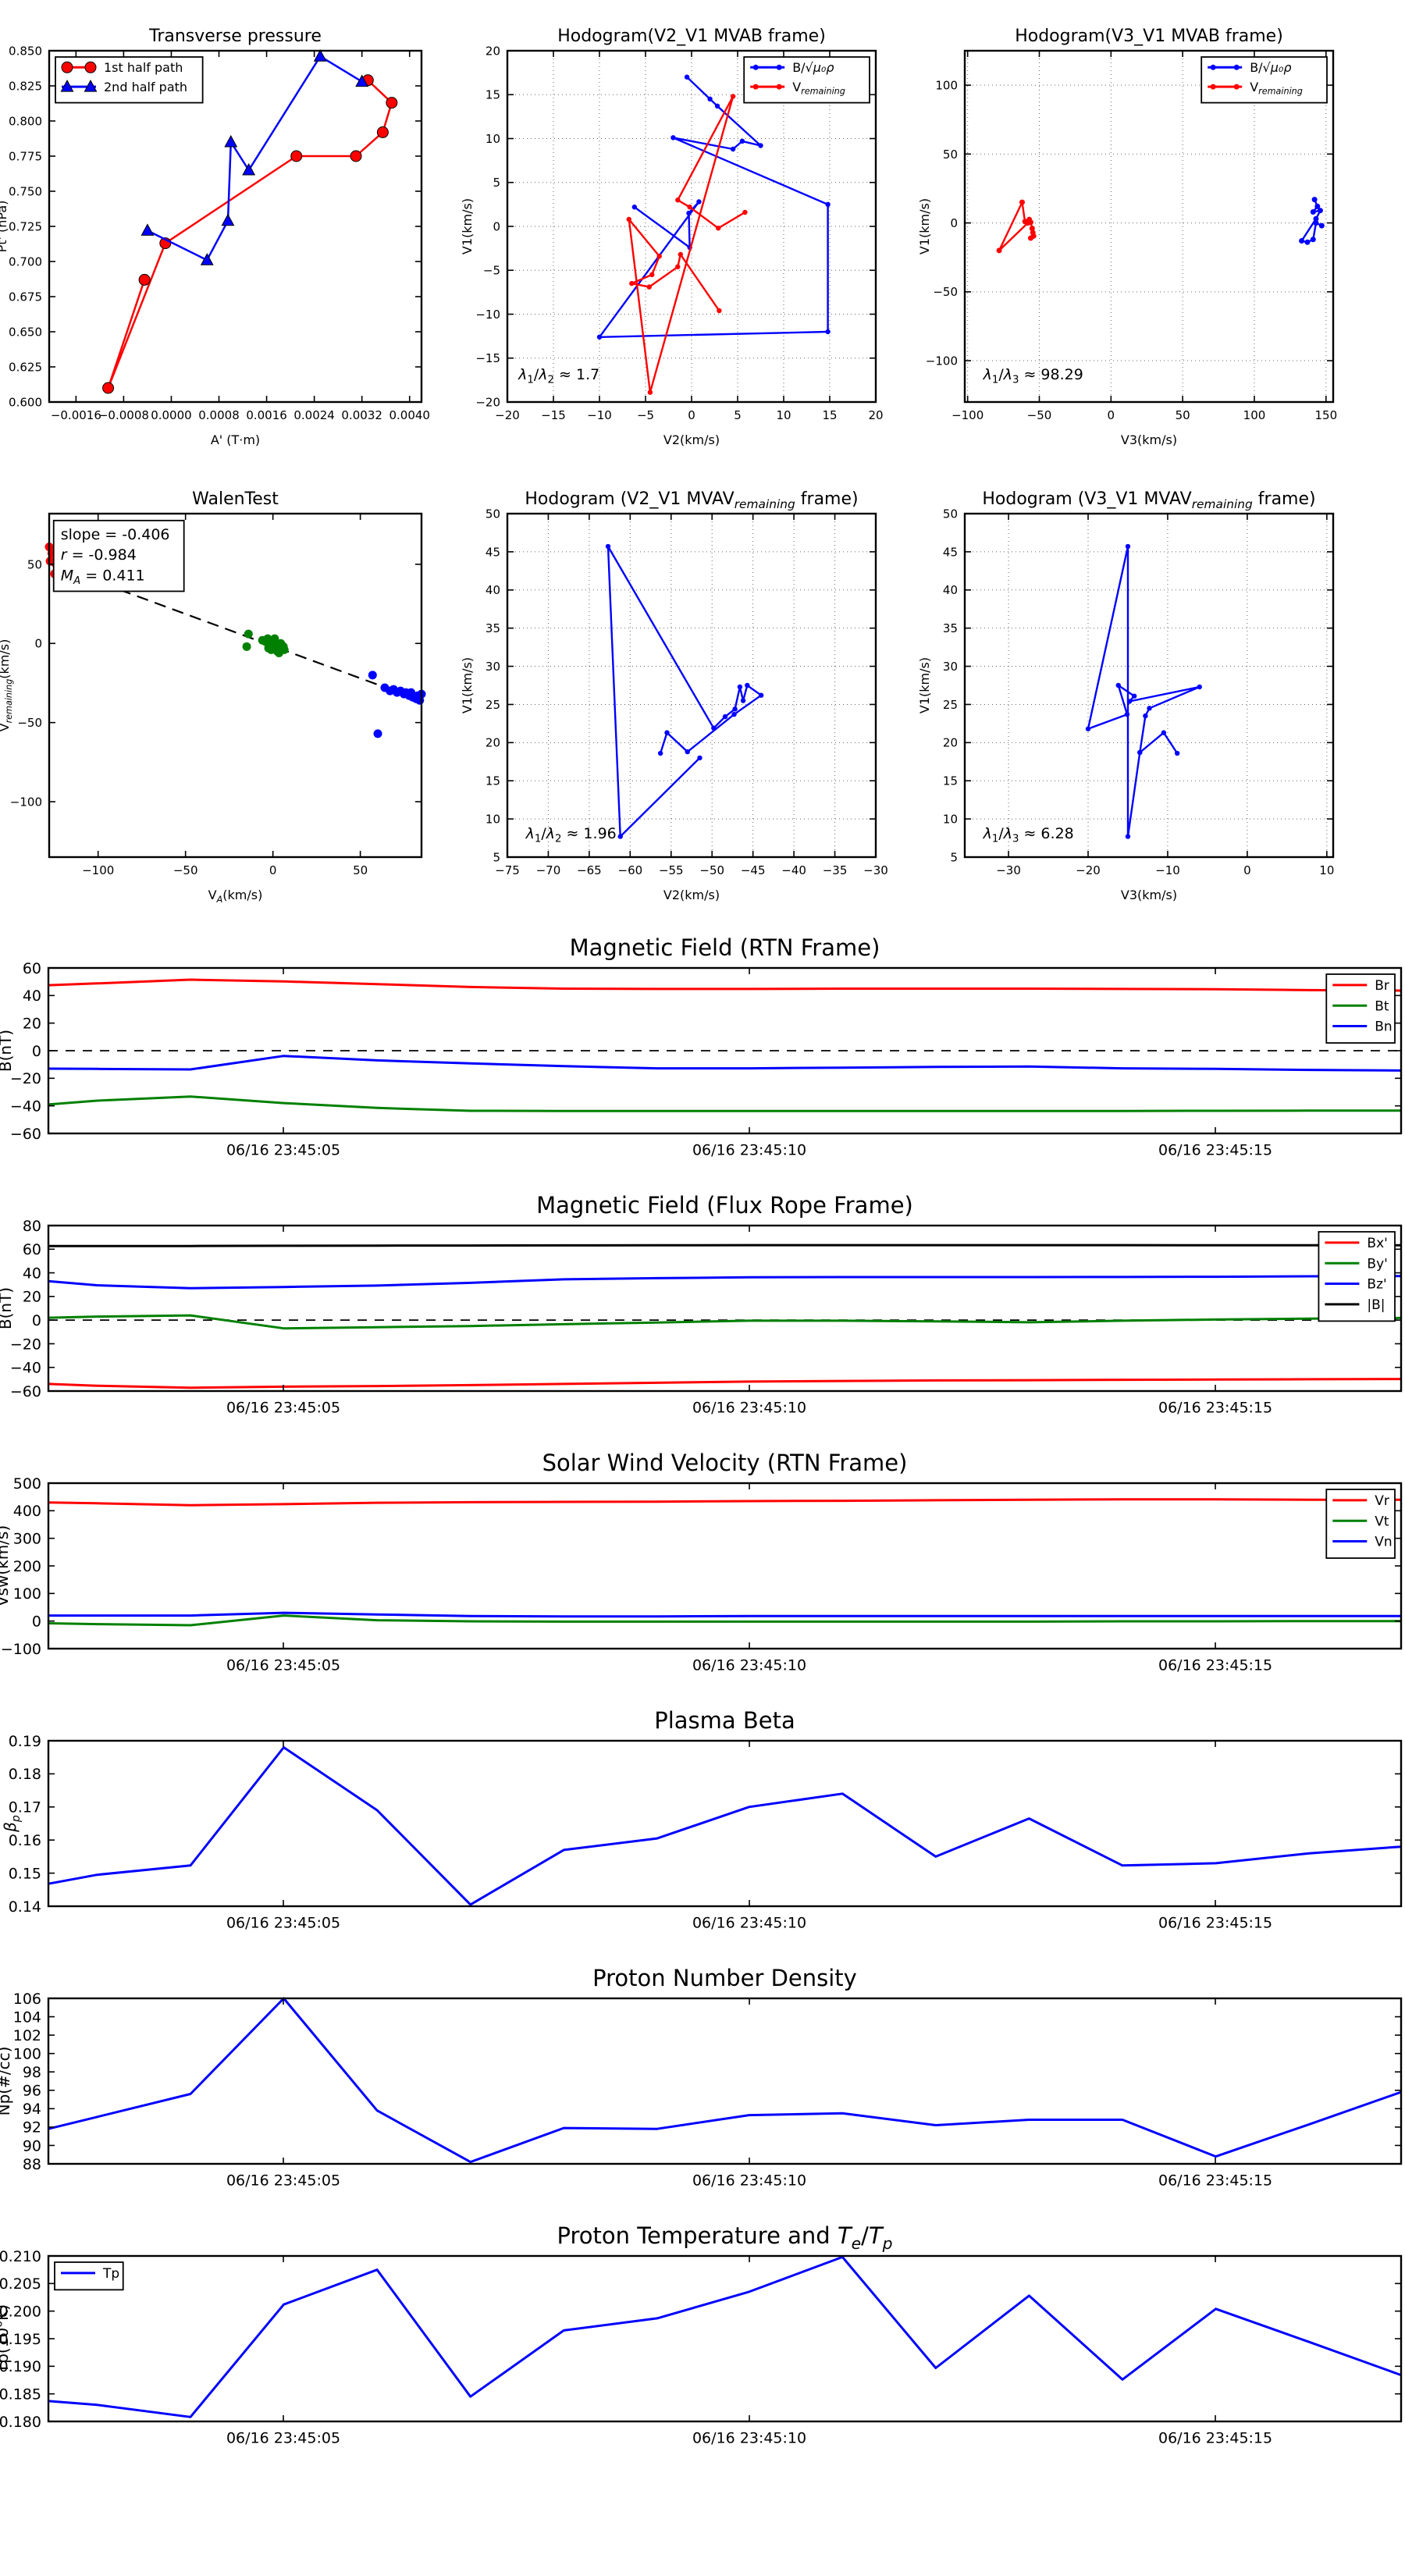 The width and height of the screenshot is (1405, 2576). What do you see at coordinates (103, 577) in the screenshot?
I see `annotation-line: MA = 0.411` at bounding box center [103, 577].